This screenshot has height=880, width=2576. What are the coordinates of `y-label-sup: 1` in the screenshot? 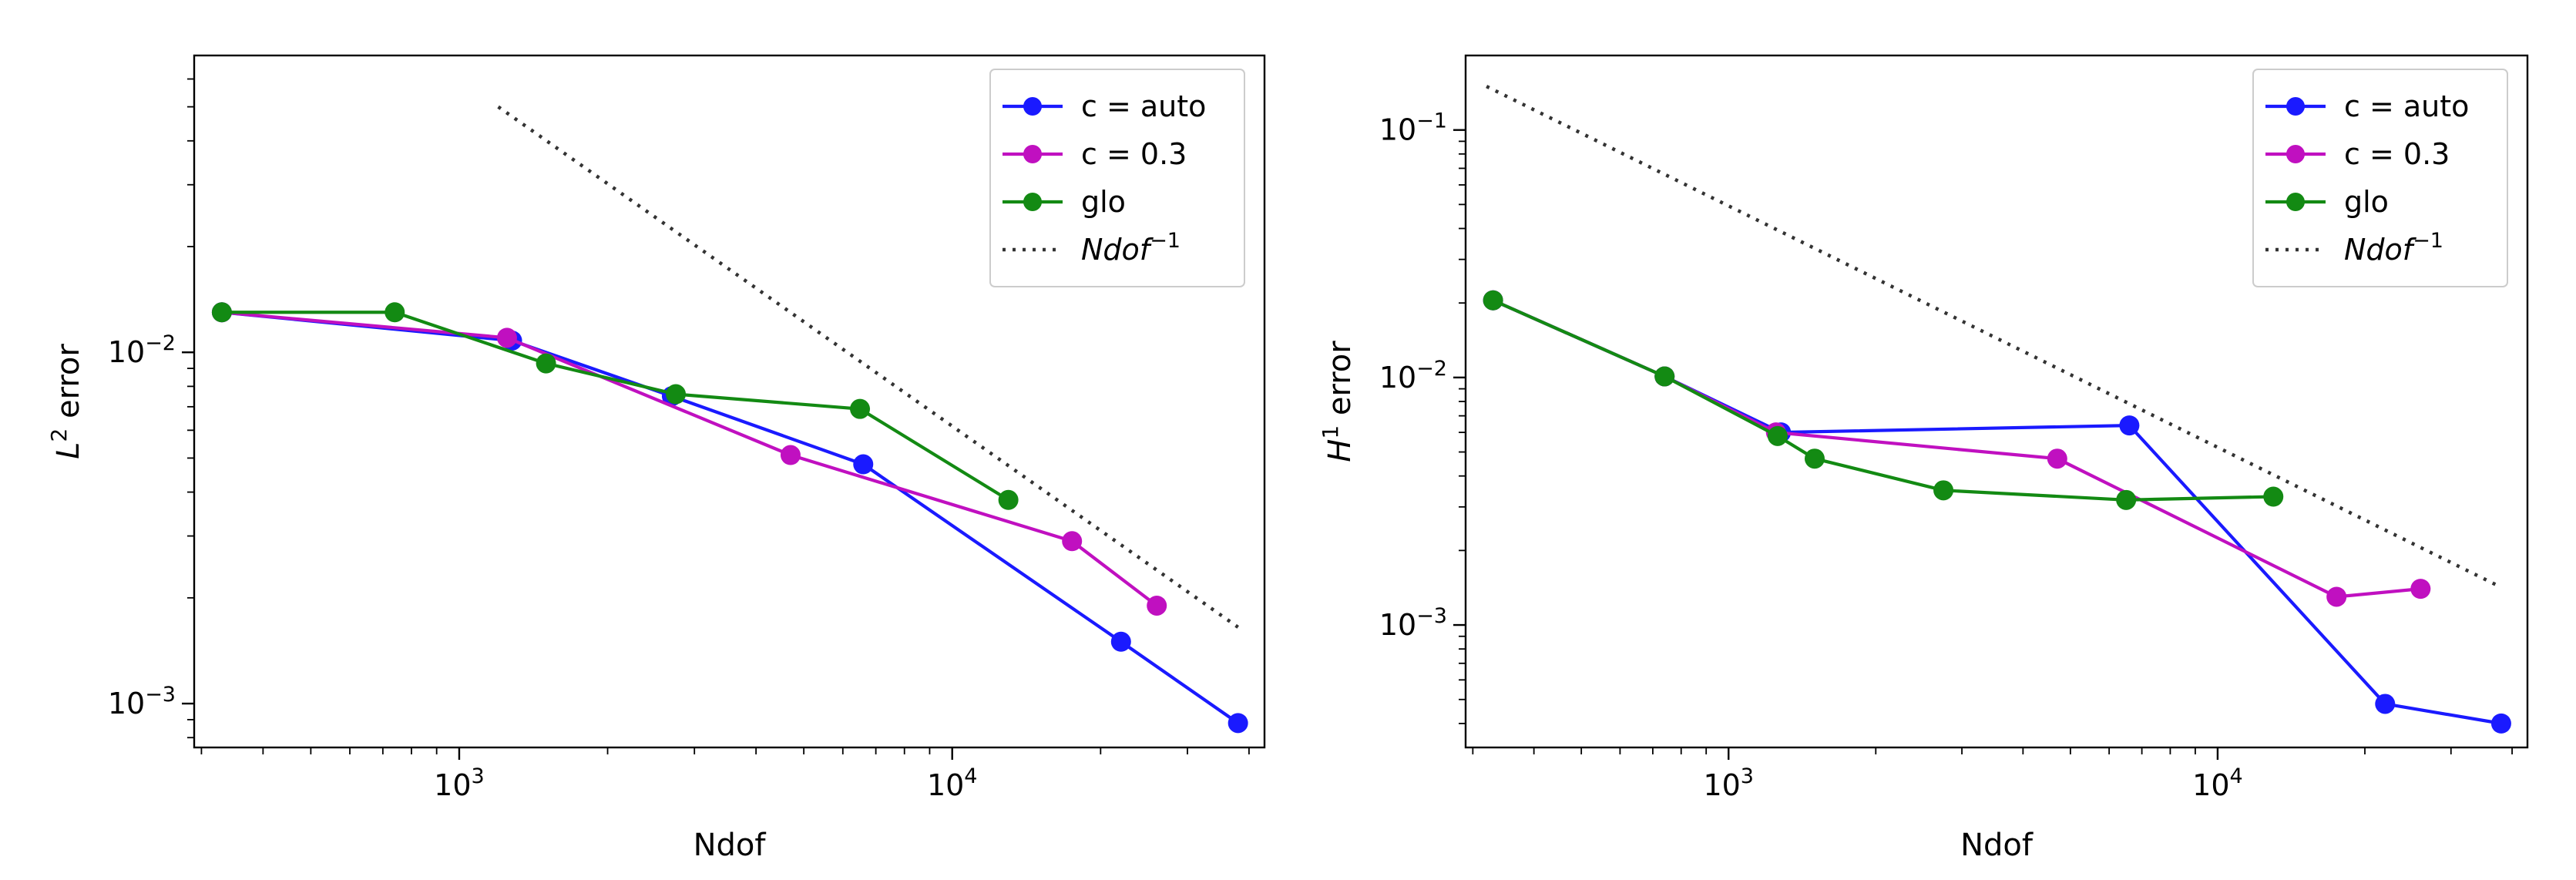 It's located at (1330, 432).